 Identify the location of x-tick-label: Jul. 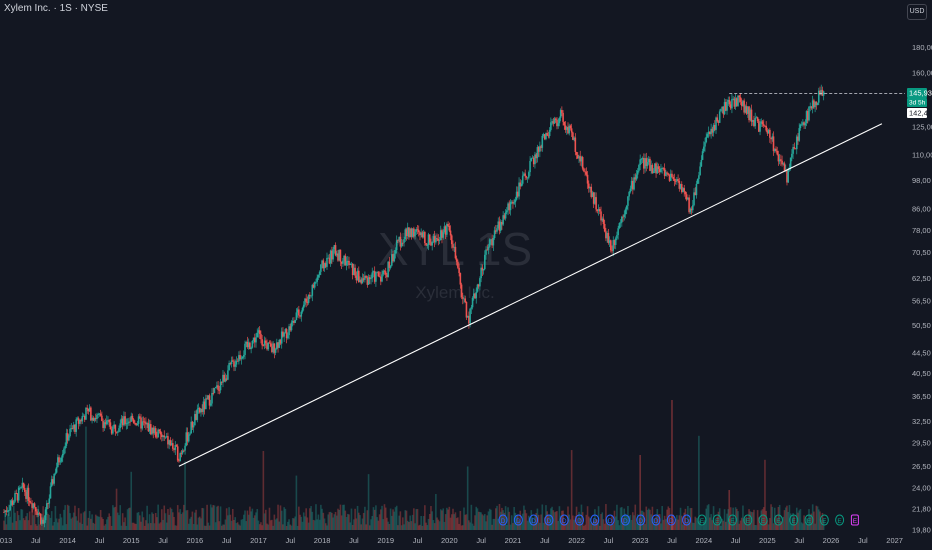
(418, 540).